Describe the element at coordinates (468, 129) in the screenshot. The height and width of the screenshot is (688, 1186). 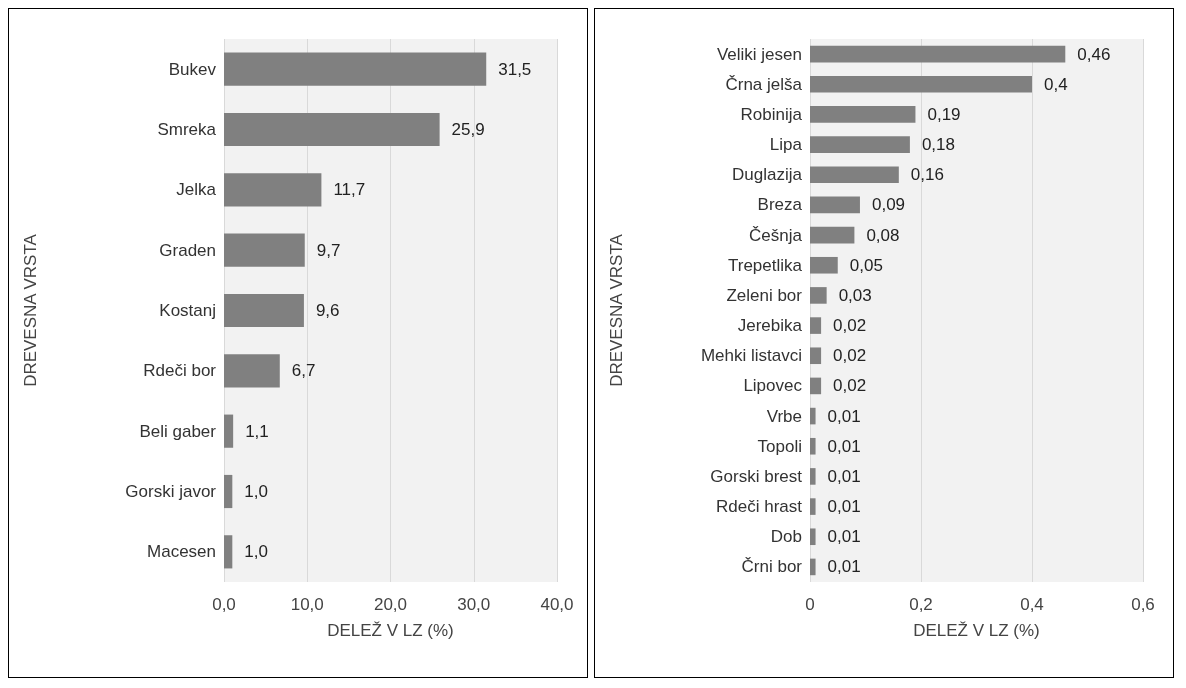
I see `data-label: 25,9` at that location.